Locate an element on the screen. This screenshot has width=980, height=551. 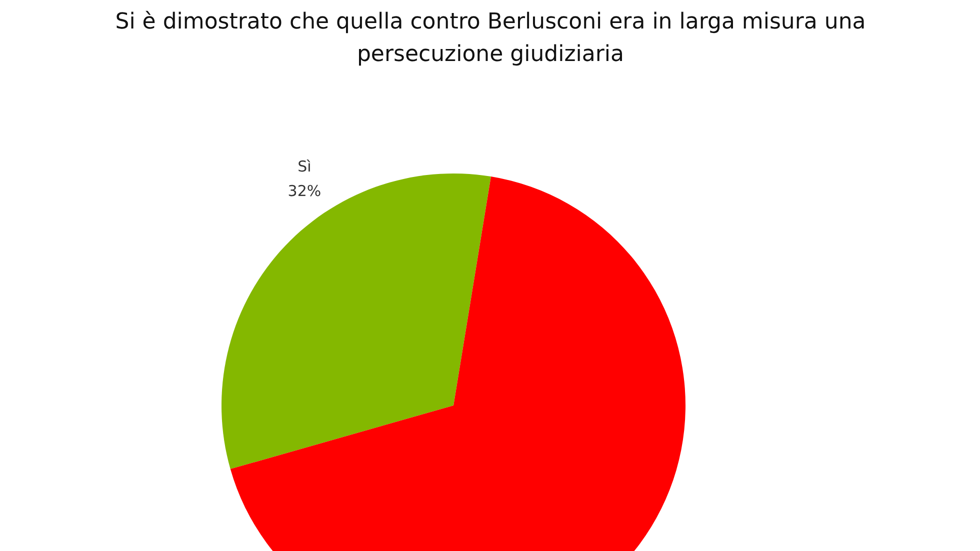
slice-label: Sì is located at coordinates (305, 166).